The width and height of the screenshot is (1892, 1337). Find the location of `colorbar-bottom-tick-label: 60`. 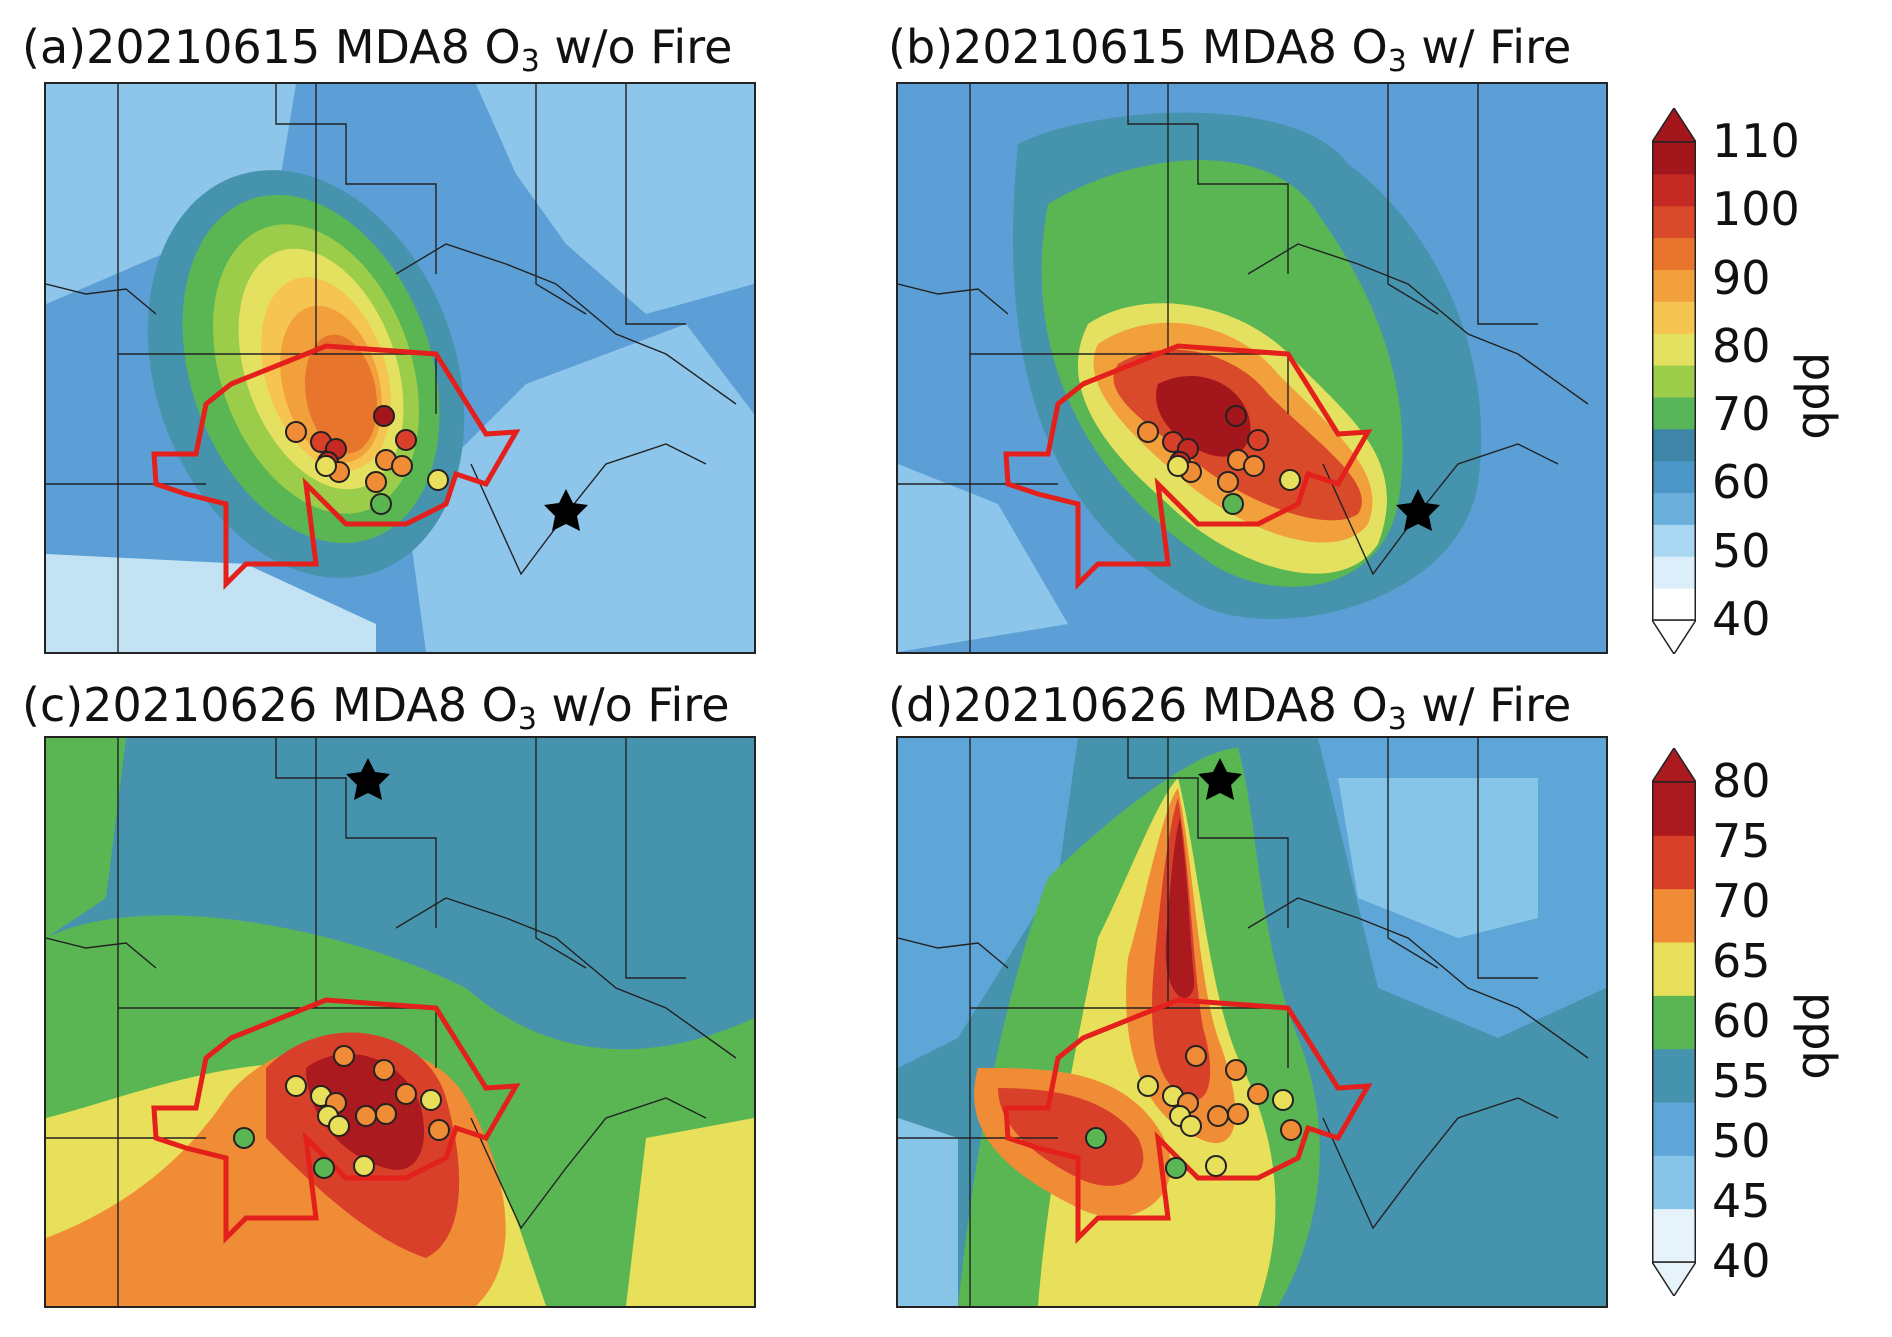

colorbar-bottom-tick-label: 60 is located at coordinates (1741, 1021).